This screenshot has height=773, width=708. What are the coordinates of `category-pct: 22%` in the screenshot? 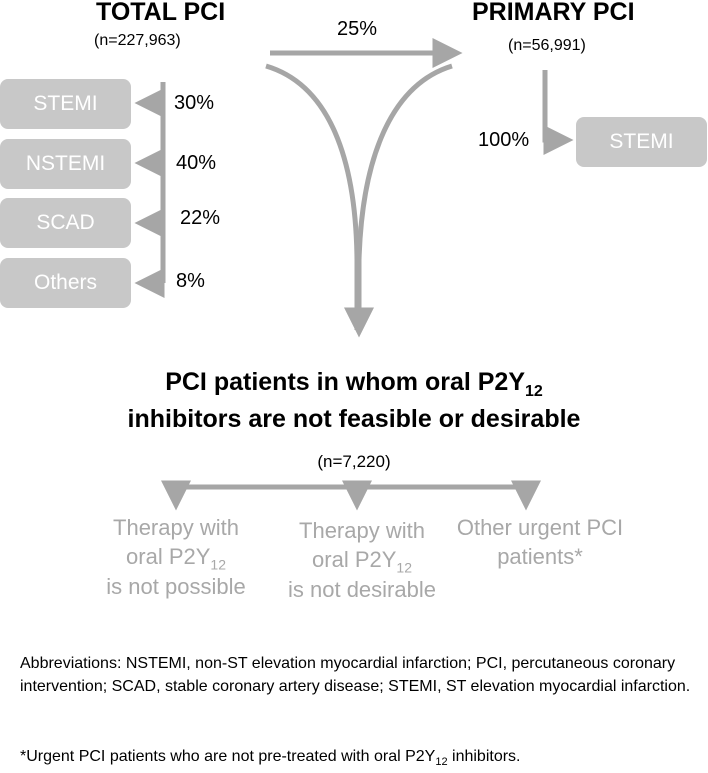 It's located at (200, 218).